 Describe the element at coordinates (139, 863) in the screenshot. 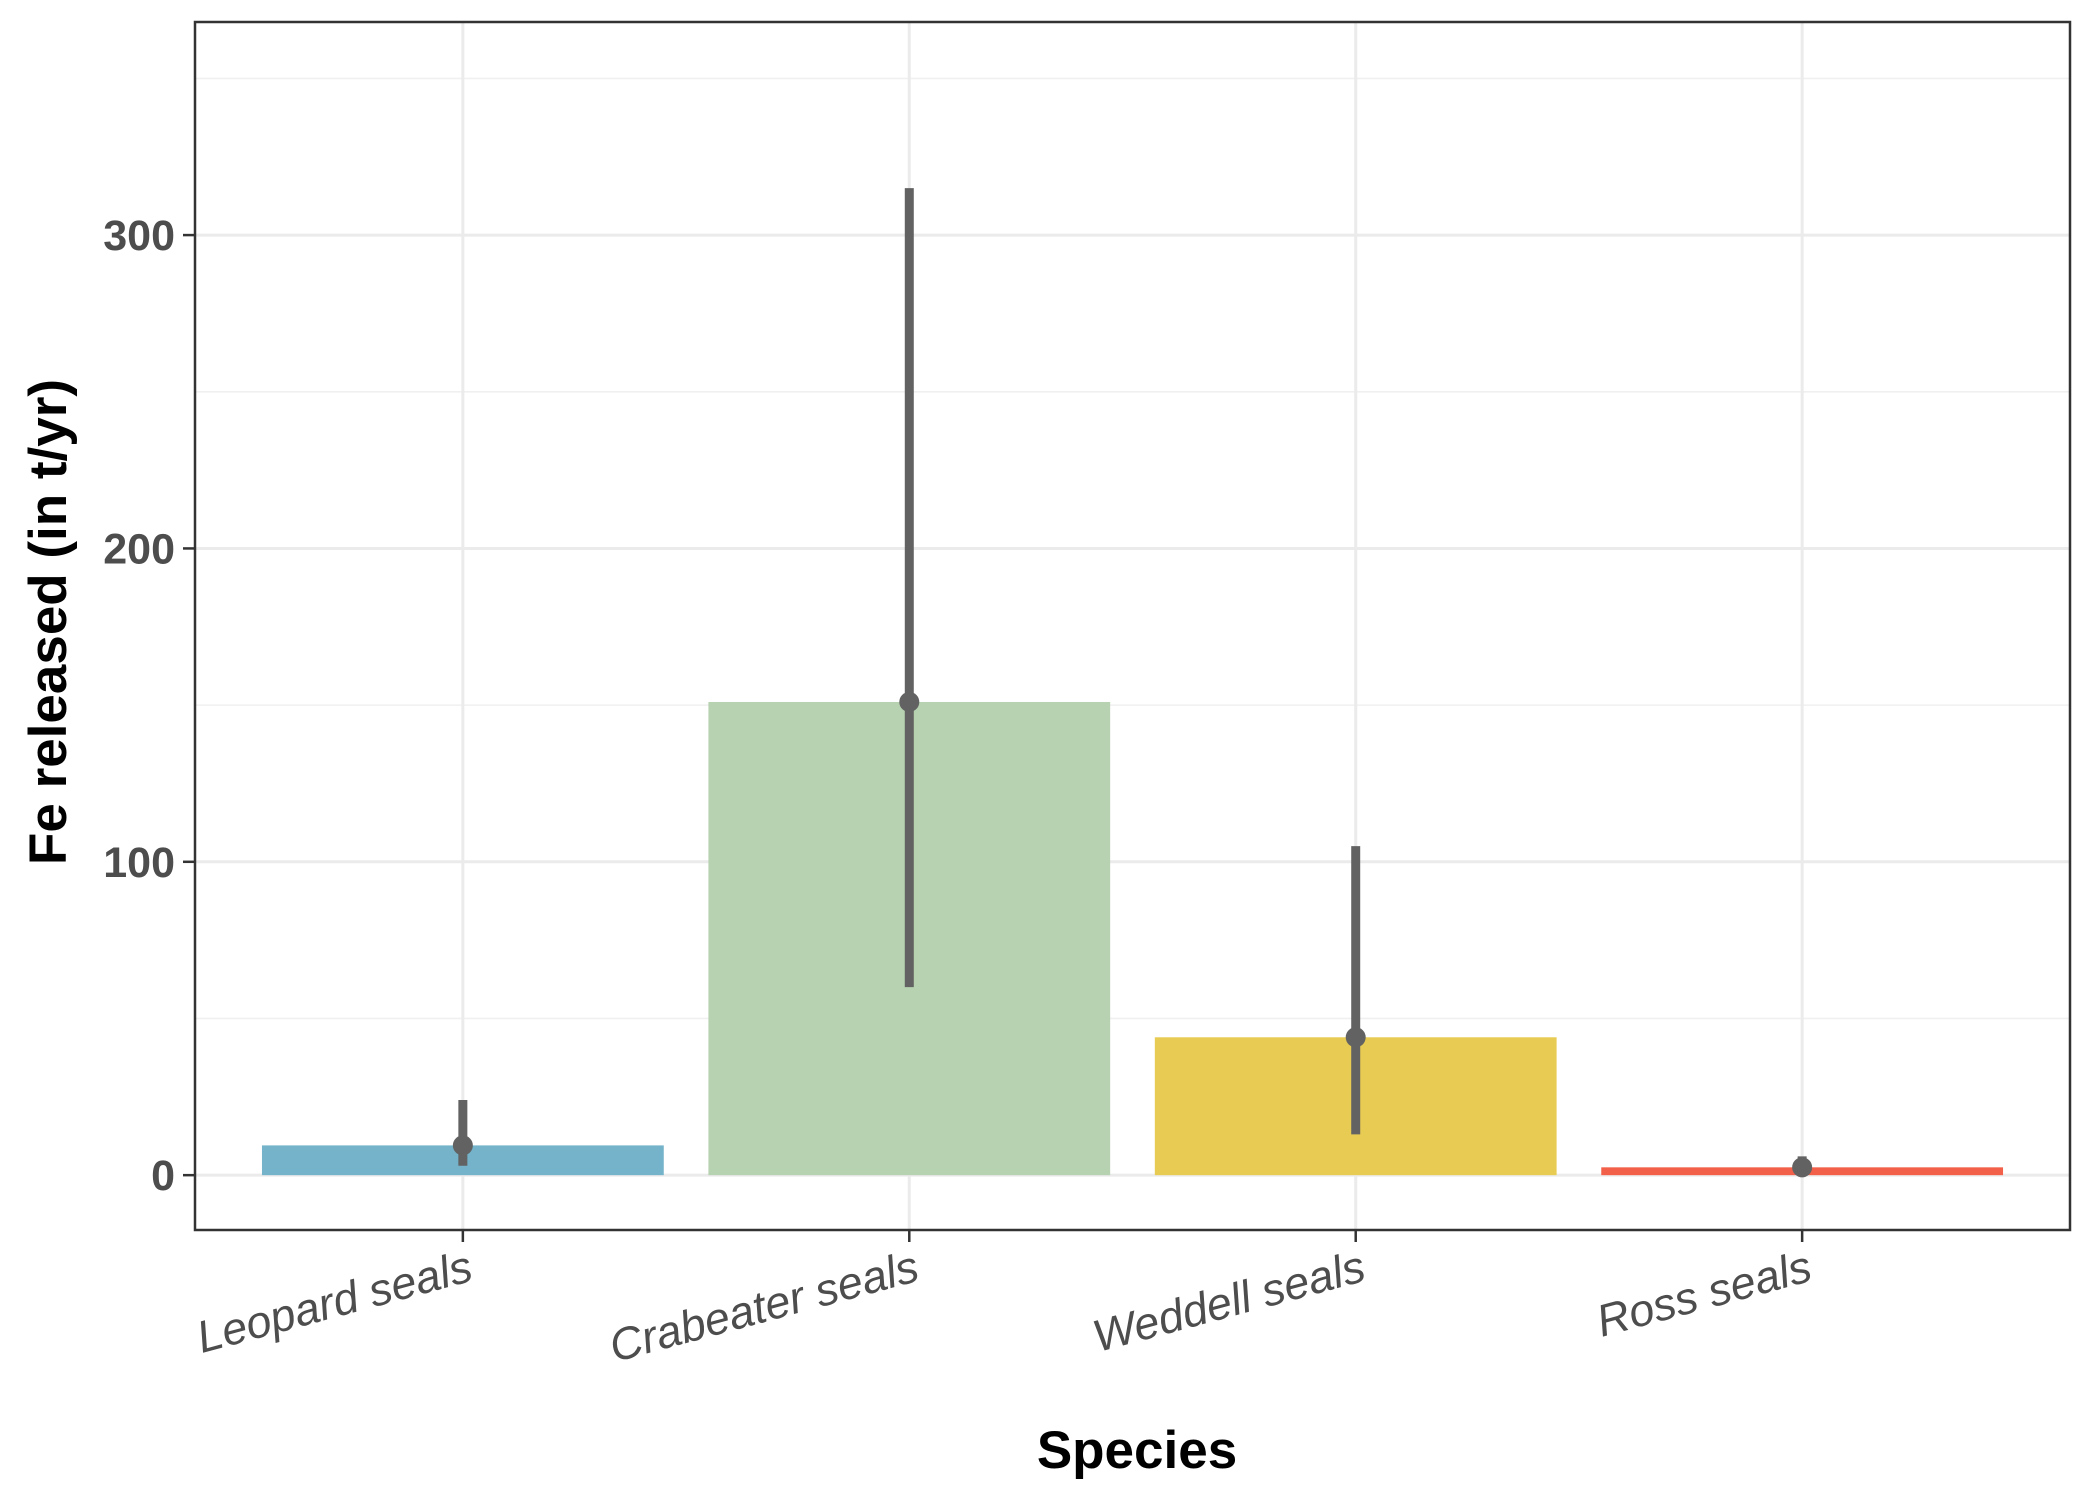

I see `y-tick-label: 100` at that location.